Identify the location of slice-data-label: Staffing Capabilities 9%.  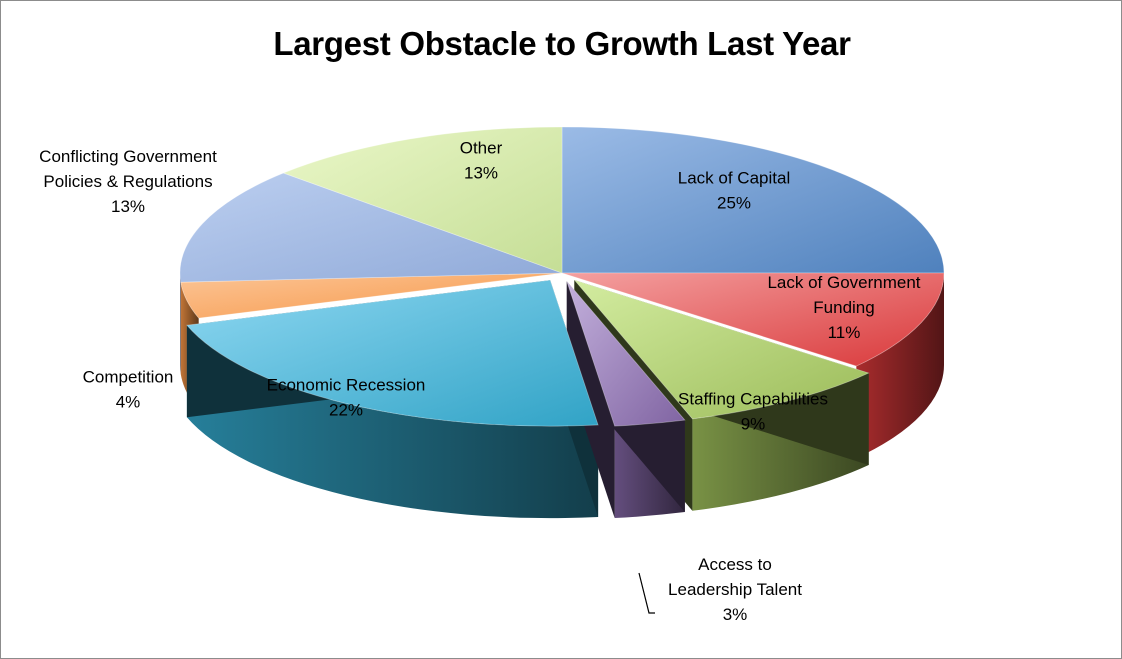
(753, 412).